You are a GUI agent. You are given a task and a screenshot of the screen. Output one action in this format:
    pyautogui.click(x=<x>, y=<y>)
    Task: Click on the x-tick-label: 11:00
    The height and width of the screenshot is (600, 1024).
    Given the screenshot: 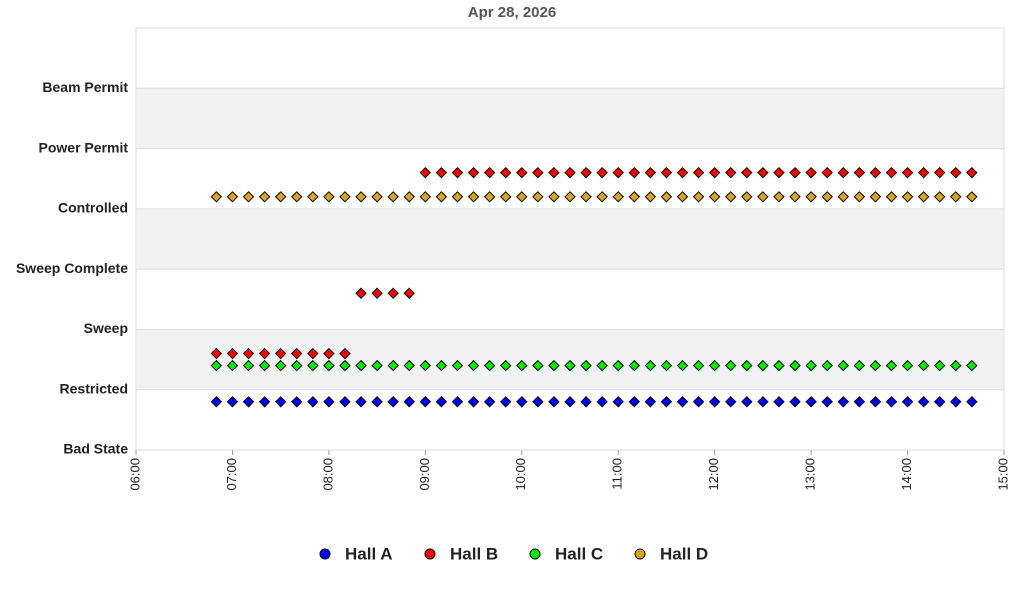 What is the action you would take?
    pyautogui.click(x=617, y=474)
    